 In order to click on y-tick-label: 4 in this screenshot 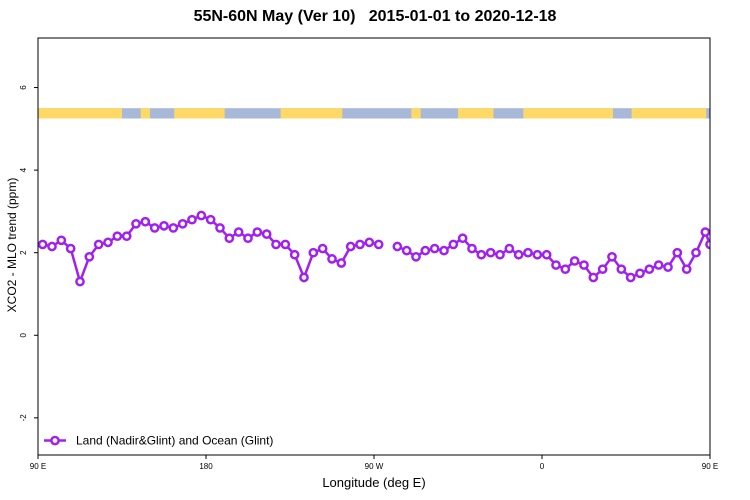, I will do `click(23, 169)`.